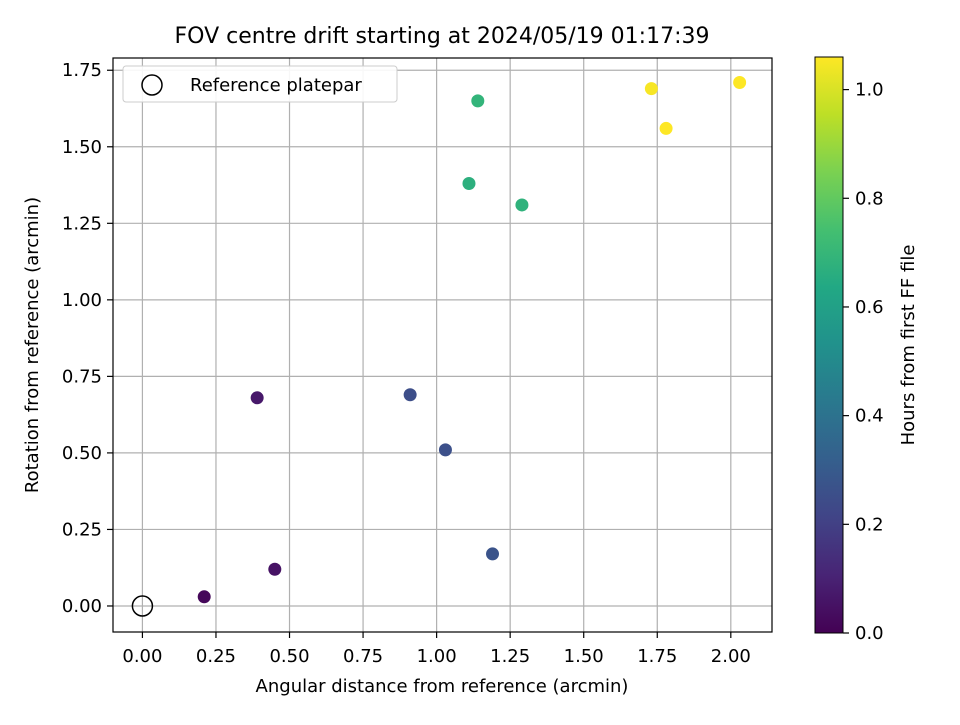 The image size is (960, 725). I want to click on colorbar-tick-label: 1.0, so click(869, 90).